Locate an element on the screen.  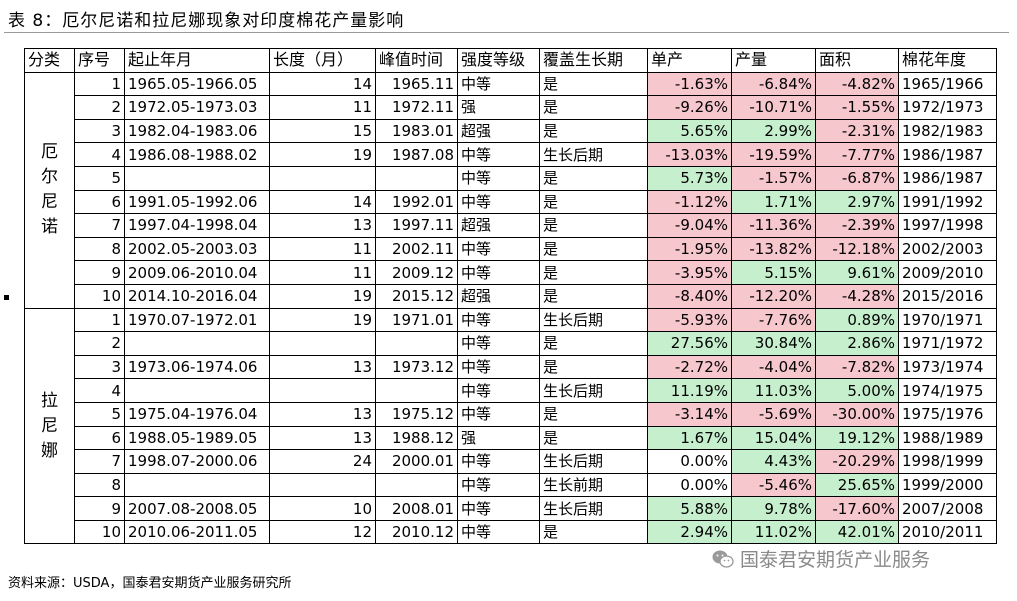
length-cell: 11 is located at coordinates (322, 107).